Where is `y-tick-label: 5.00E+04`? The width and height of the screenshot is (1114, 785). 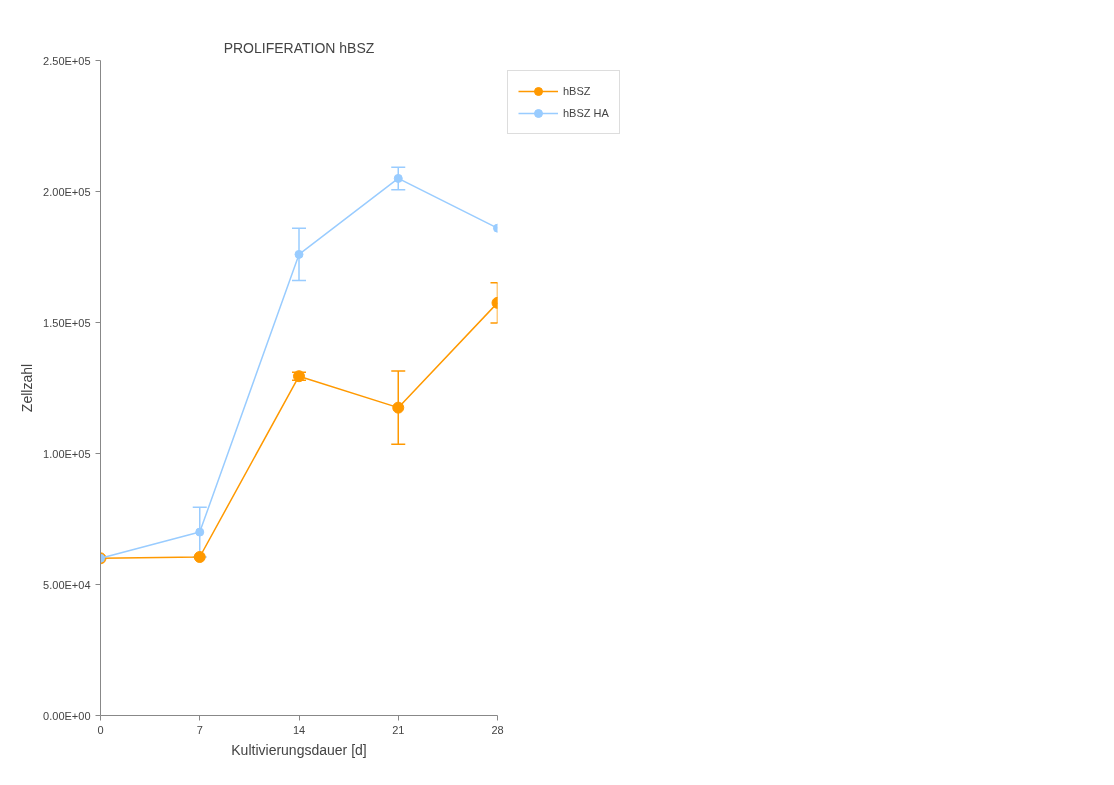
y-tick-label: 5.00E+04 is located at coordinates (67, 584).